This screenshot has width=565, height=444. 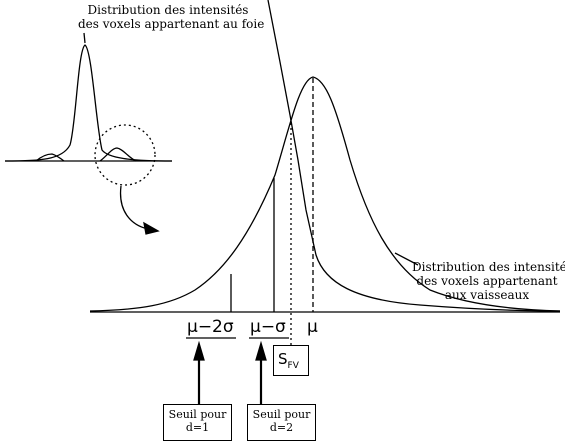 What do you see at coordinates (88, 103) in the screenshot?
I see `inset-liver-curve` at bounding box center [88, 103].